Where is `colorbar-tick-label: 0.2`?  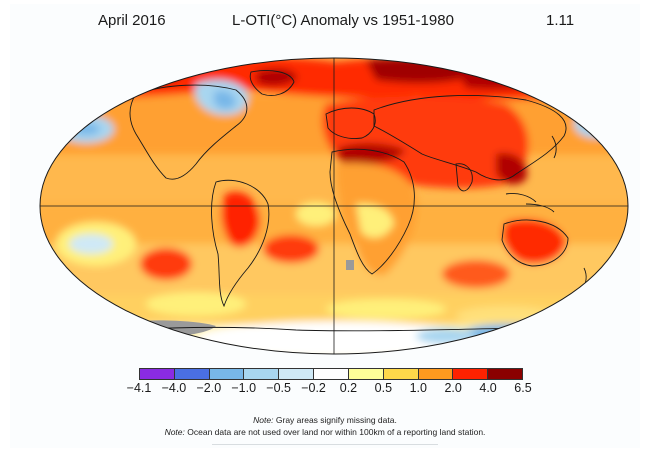 colorbar-tick-label: 0.2 is located at coordinates (348, 388).